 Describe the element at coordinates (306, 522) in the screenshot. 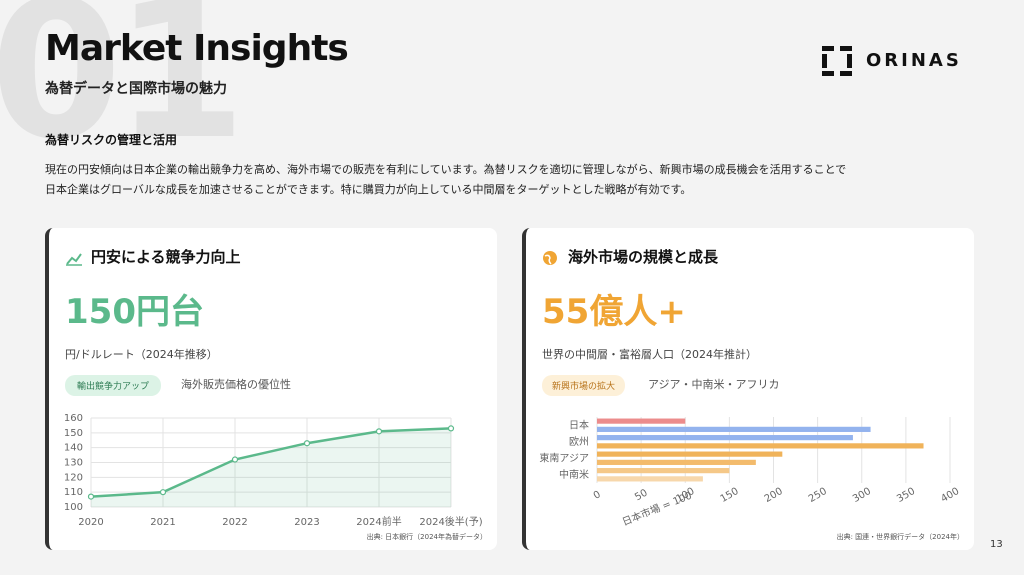

I see `x-tick-label: 2023` at that location.